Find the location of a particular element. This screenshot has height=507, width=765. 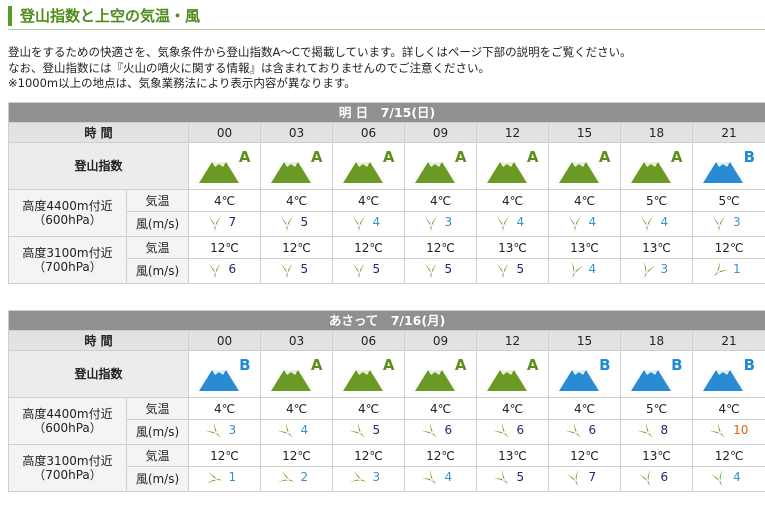

hour-cell: 06 is located at coordinates (368, 340).